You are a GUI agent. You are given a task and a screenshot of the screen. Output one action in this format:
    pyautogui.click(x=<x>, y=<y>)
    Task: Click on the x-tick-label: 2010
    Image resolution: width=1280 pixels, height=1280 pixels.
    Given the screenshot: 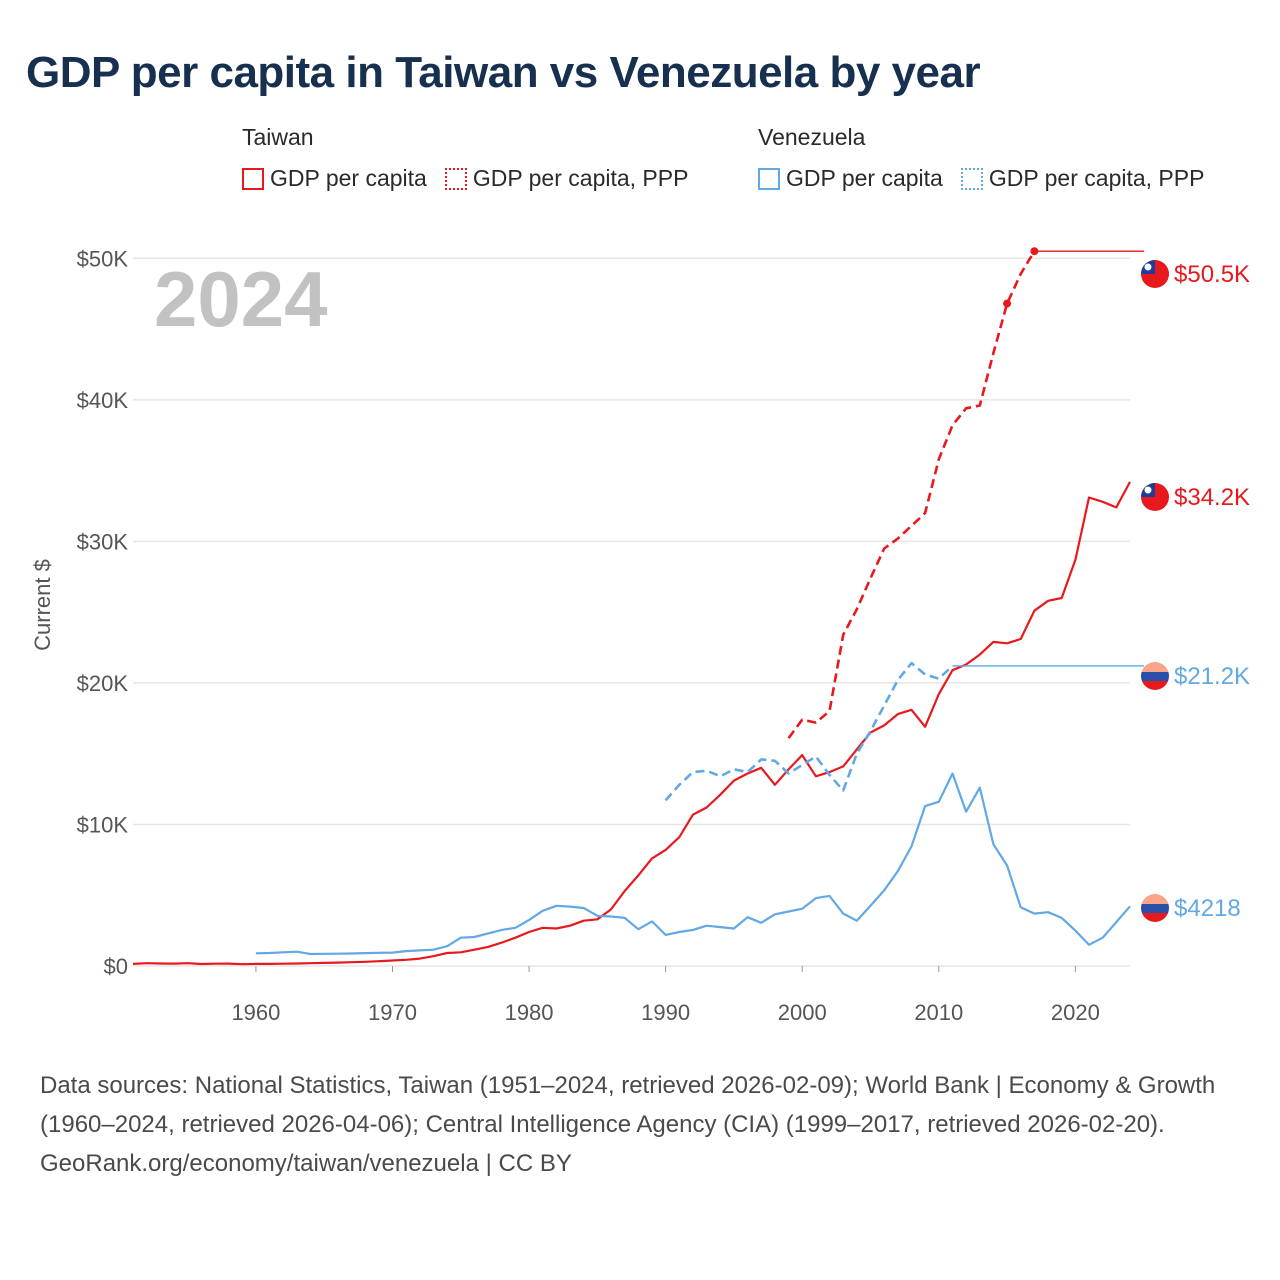 What is the action you would take?
    pyautogui.click(x=938, y=1012)
    